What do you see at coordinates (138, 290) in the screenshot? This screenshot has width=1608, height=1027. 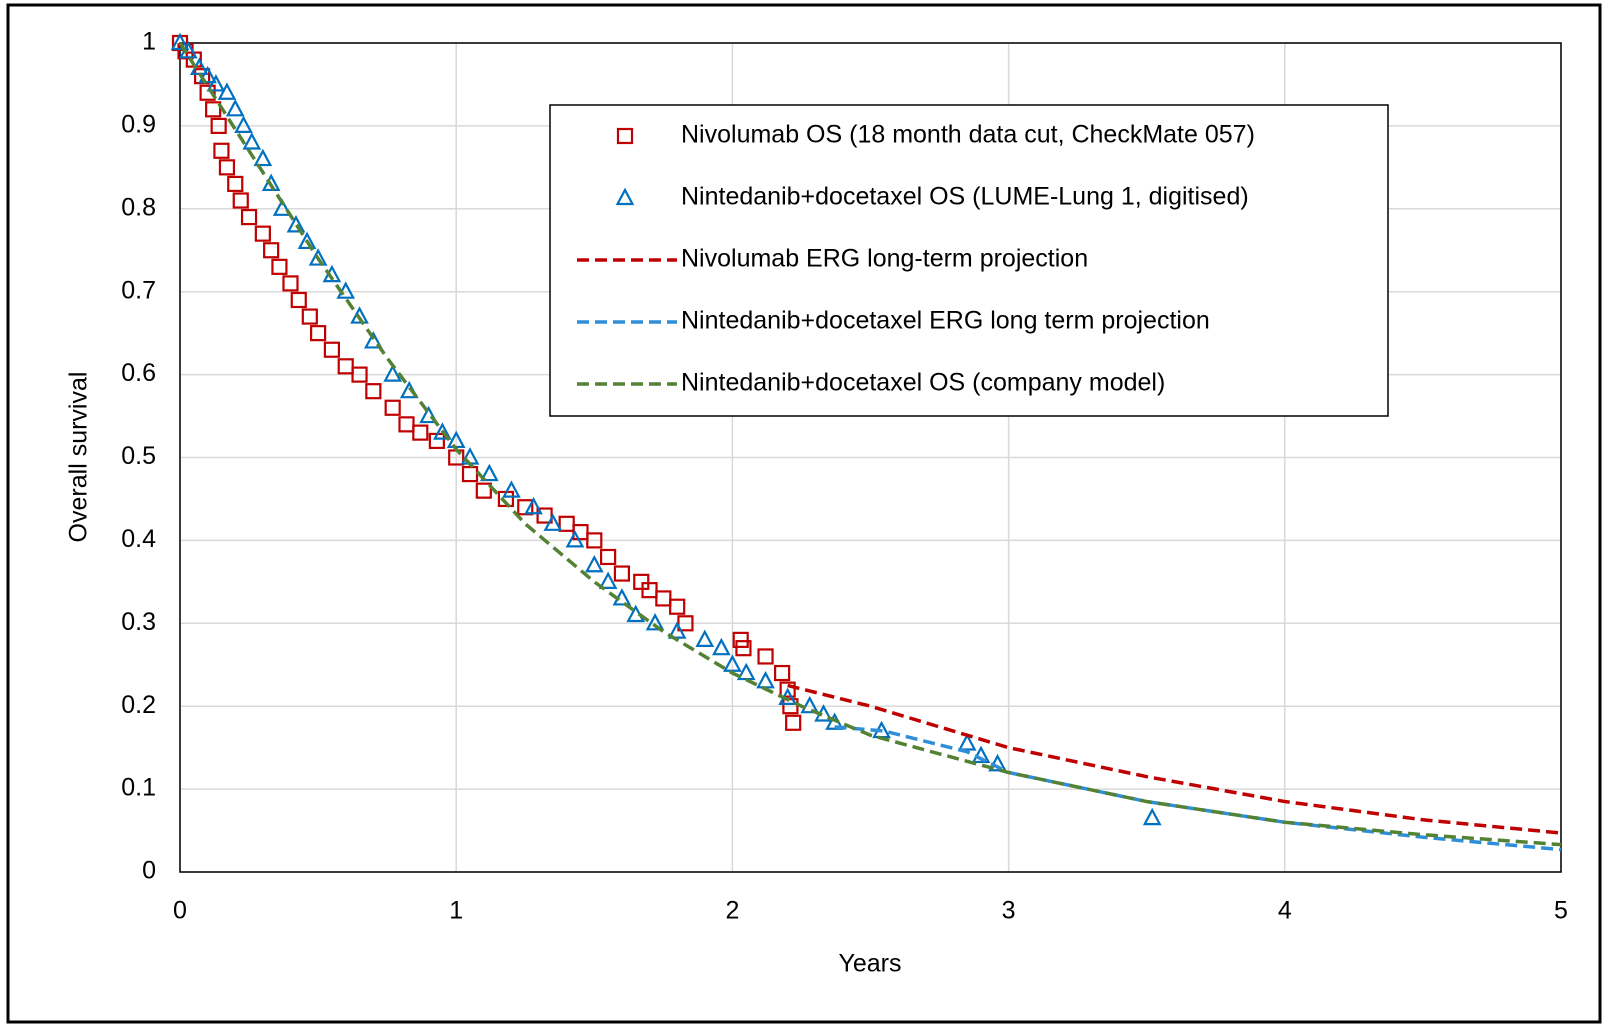 I see `y-tick-label: 0.7` at bounding box center [138, 290].